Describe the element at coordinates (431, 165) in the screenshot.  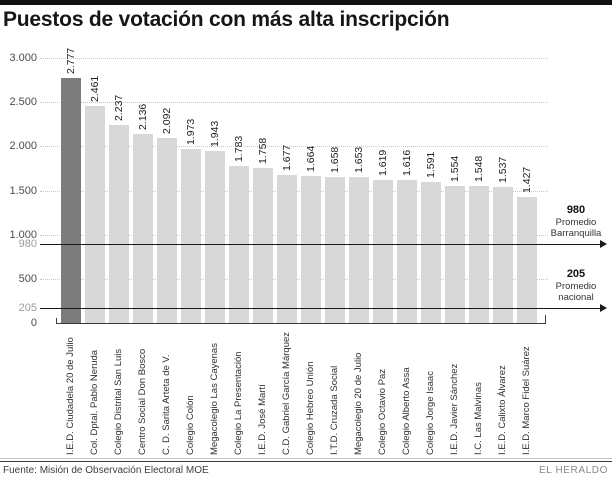
I see `bar-value-label: 1.591` at that location.